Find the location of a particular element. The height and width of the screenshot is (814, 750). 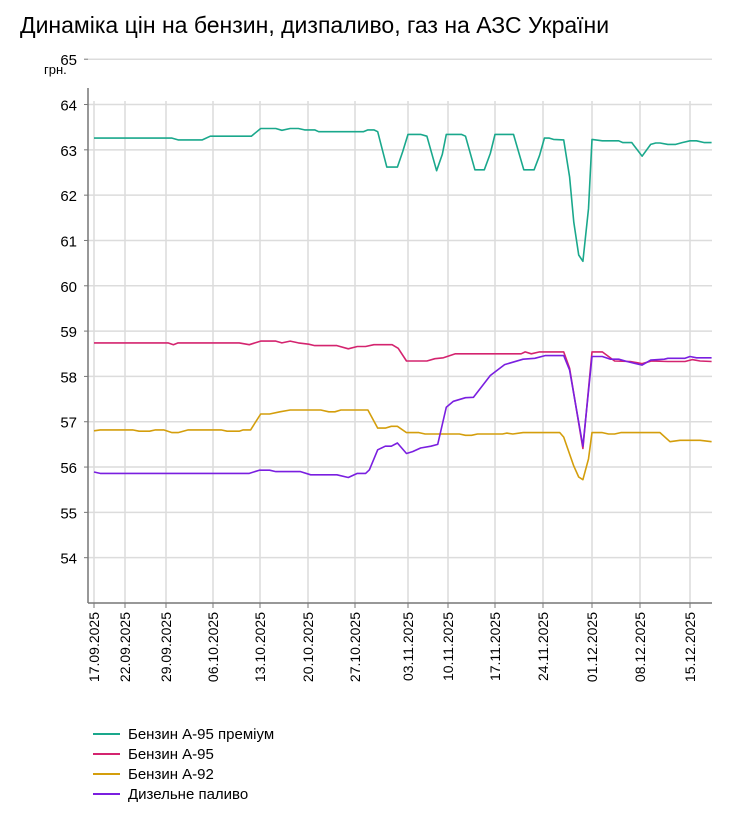

y-tick-label: 54 is located at coordinates (68, 559).